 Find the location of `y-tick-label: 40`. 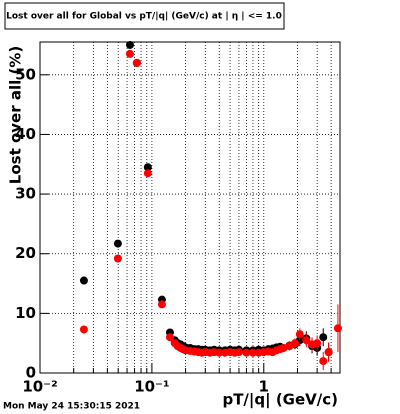

y-tick-label: 40 is located at coordinates (25, 134).